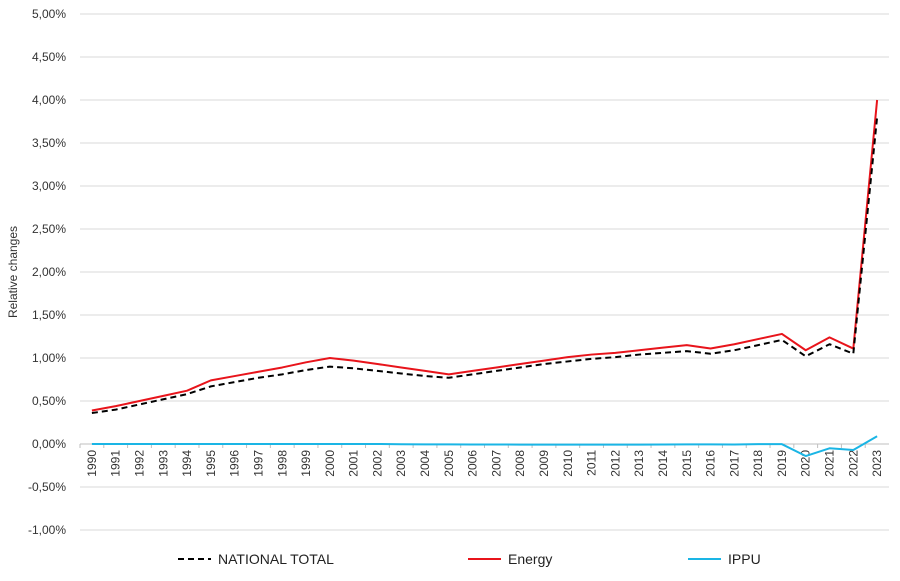  I want to click on y-tick-label: 4,50%, so click(49, 57).